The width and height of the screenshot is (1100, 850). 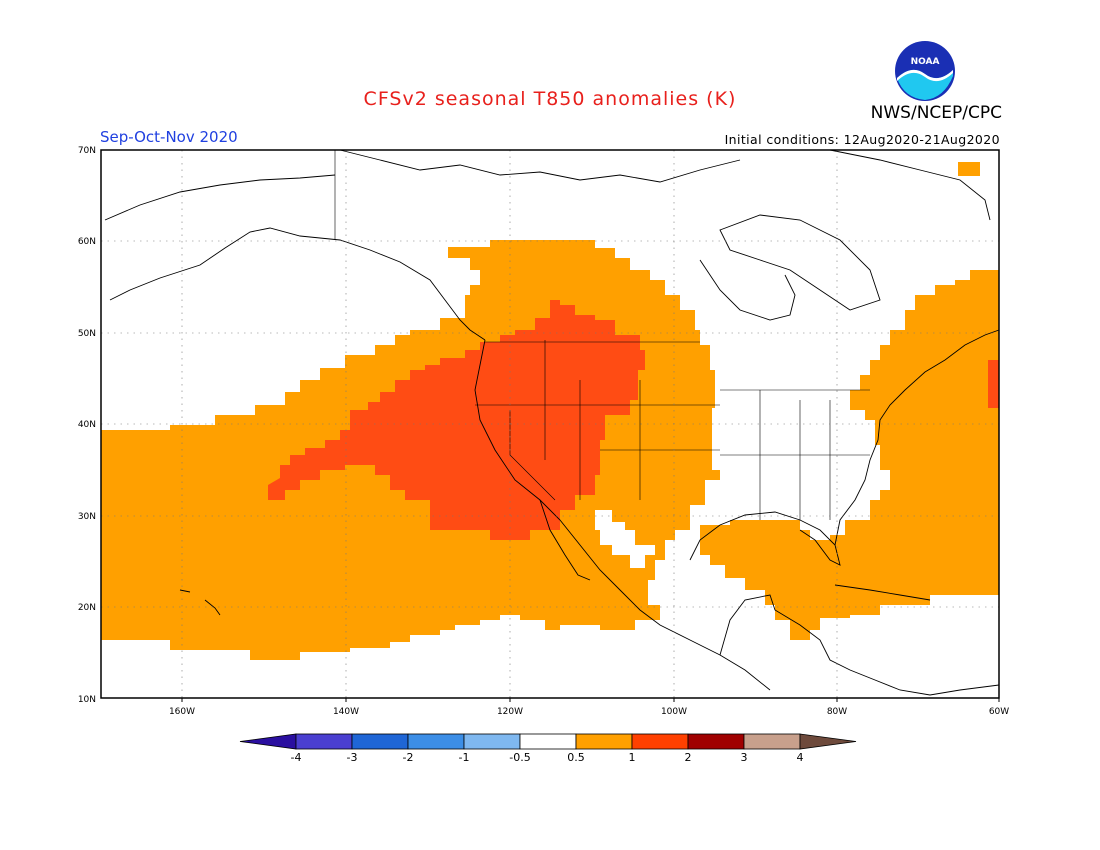 What do you see at coordinates (352, 757) in the screenshot?
I see `colorbar-label: -3` at bounding box center [352, 757].